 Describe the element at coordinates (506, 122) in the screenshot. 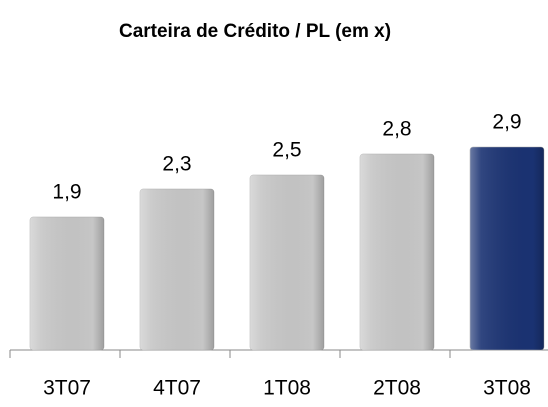

I see `value-label: 2,9` at that location.